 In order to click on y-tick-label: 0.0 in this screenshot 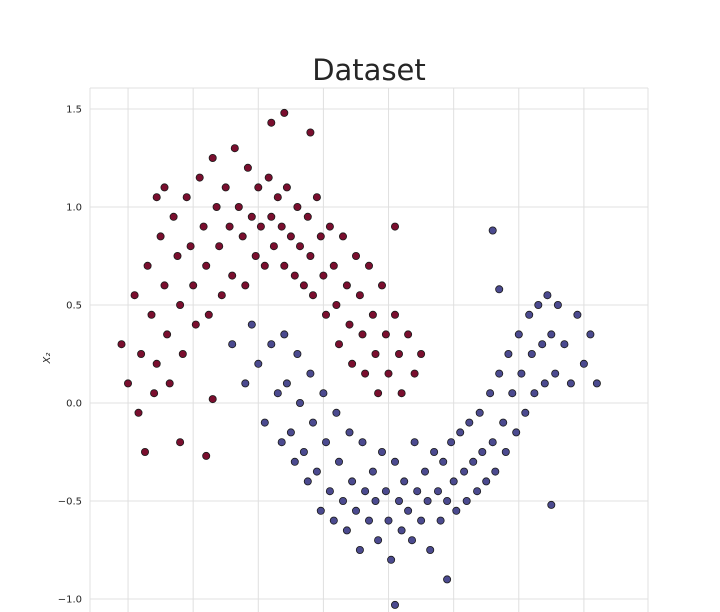, I will do `click(74, 404)`.